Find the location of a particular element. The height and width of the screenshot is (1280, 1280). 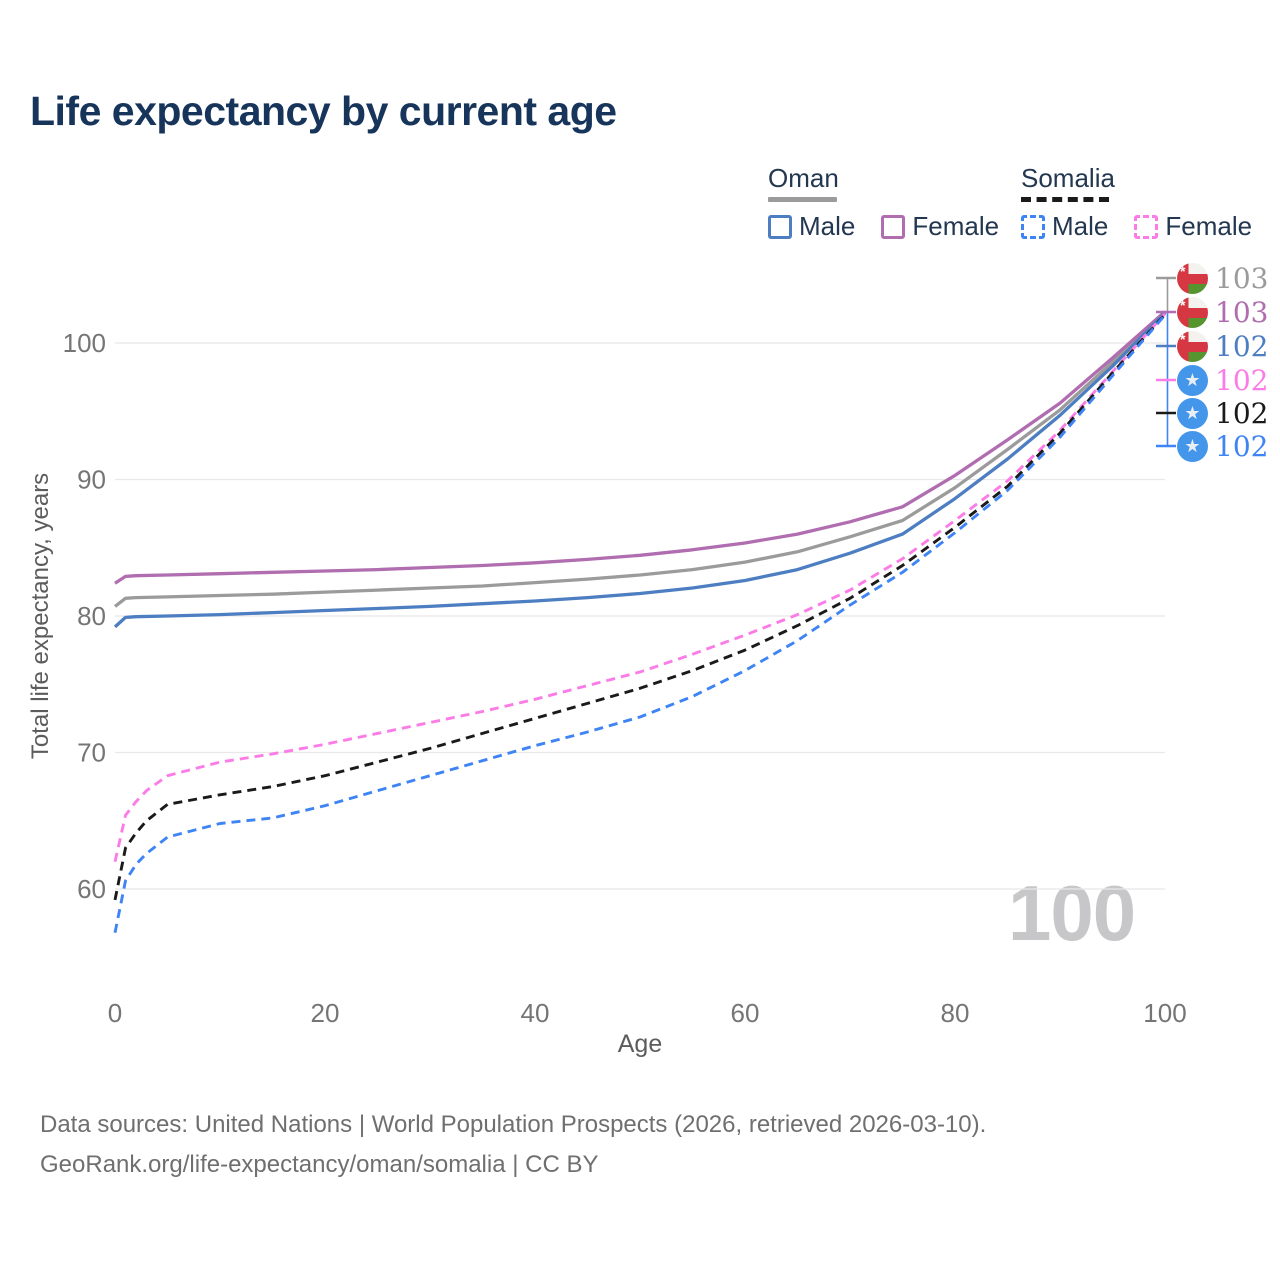

x-tick-label: 0 is located at coordinates (115, 1013).